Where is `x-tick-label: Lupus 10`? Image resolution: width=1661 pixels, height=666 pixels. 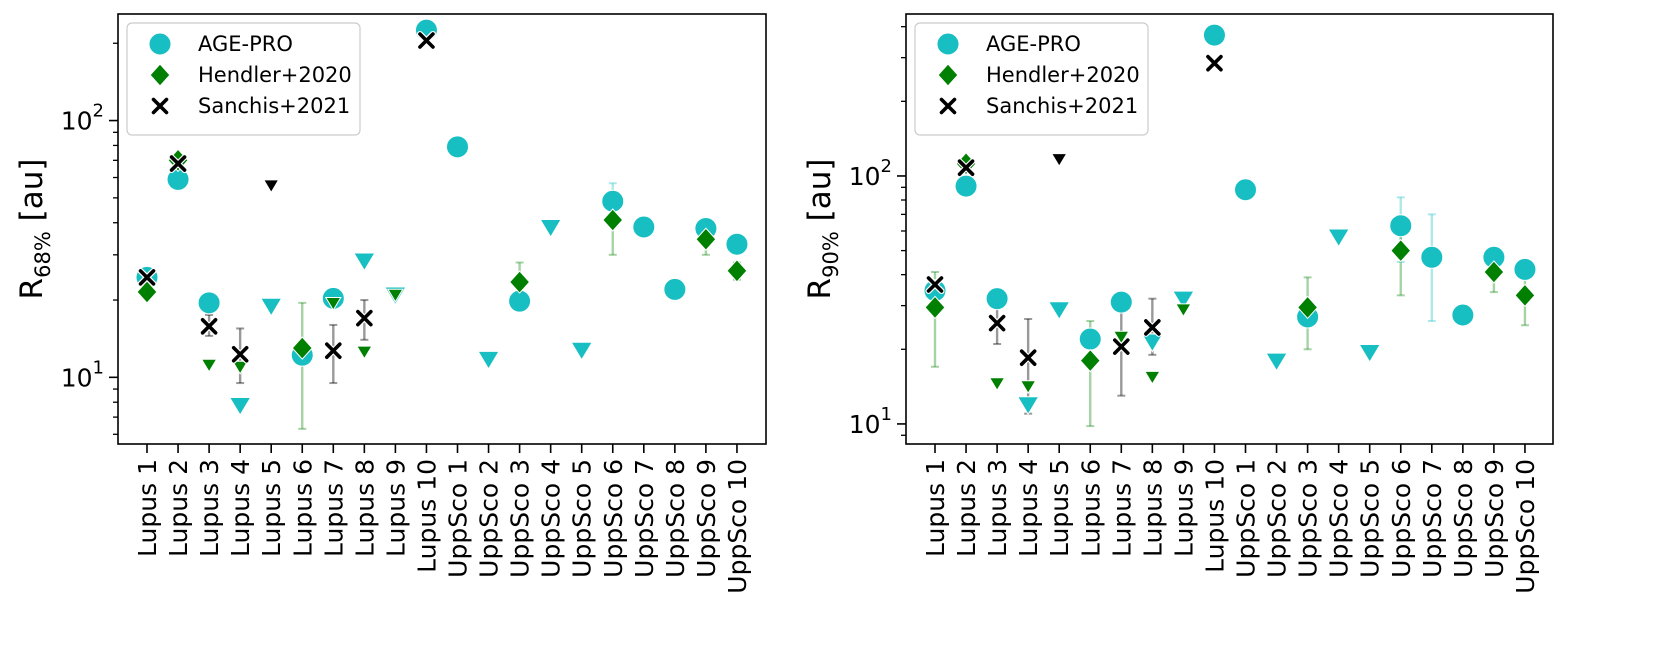
x-tick-label: Lupus 10 is located at coordinates (1214, 516).